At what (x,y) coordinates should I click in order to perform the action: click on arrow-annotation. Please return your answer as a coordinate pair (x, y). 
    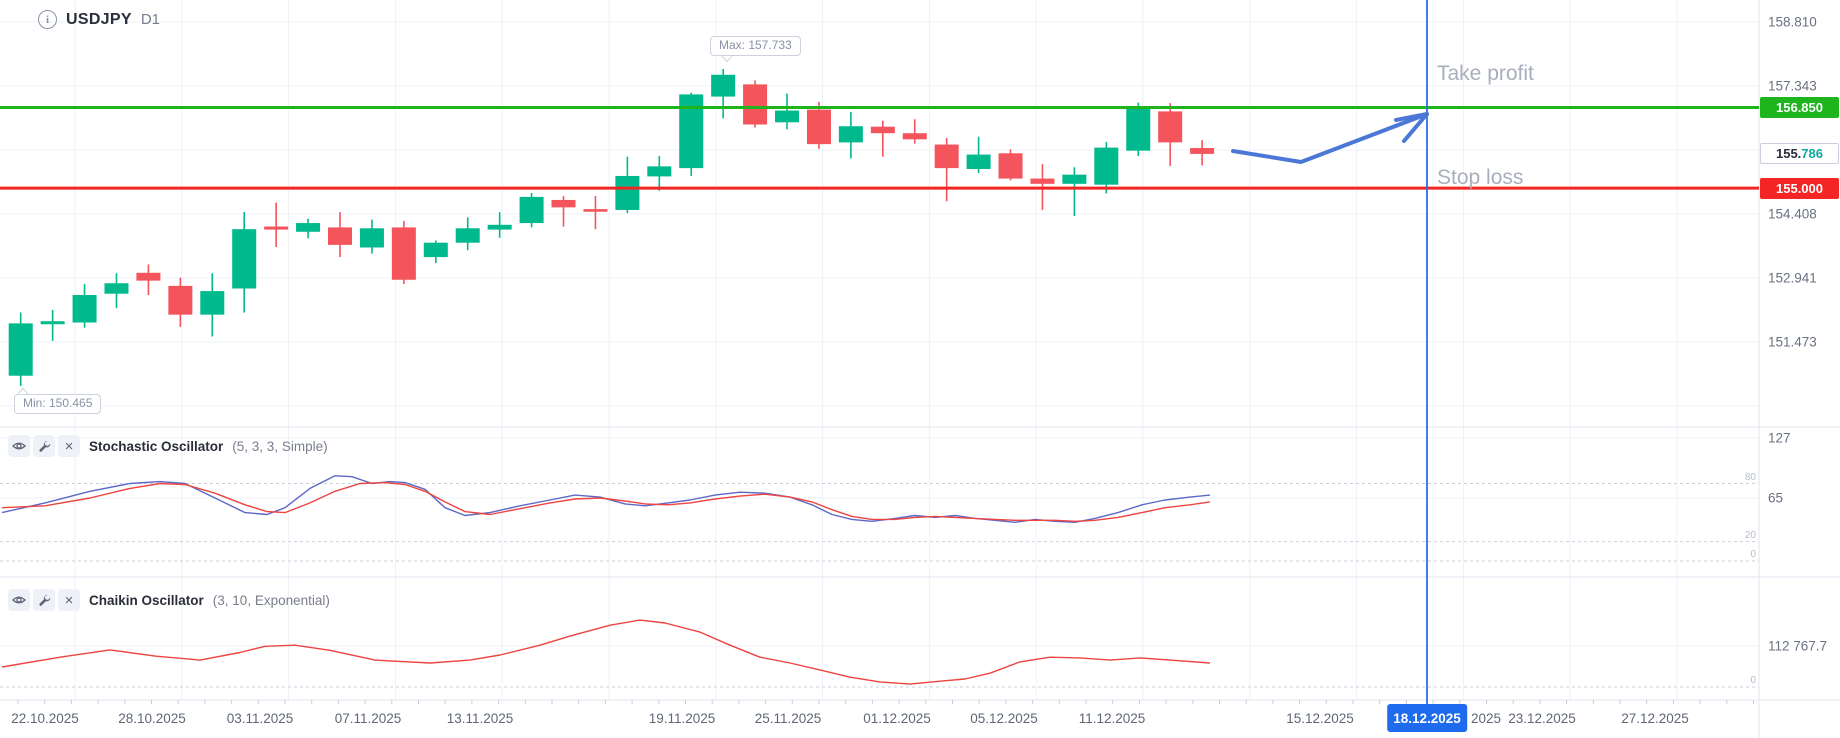
    Looking at the image, I should click on (1330, 138).